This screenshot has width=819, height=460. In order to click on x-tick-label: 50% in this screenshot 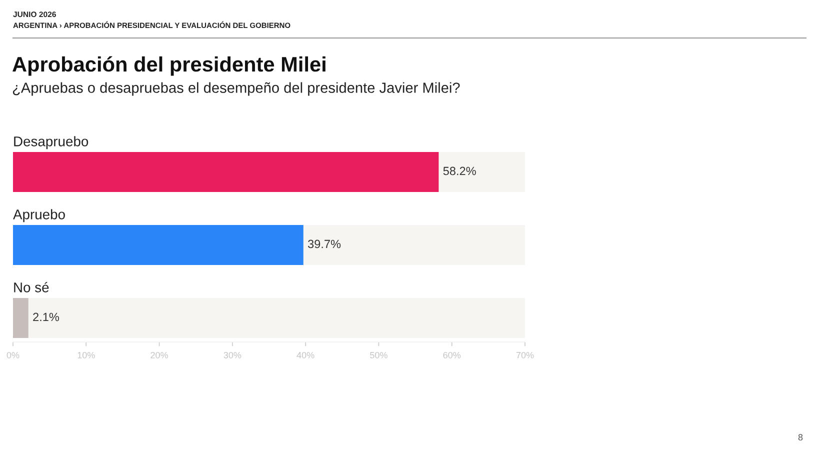, I will do `click(379, 355)`.